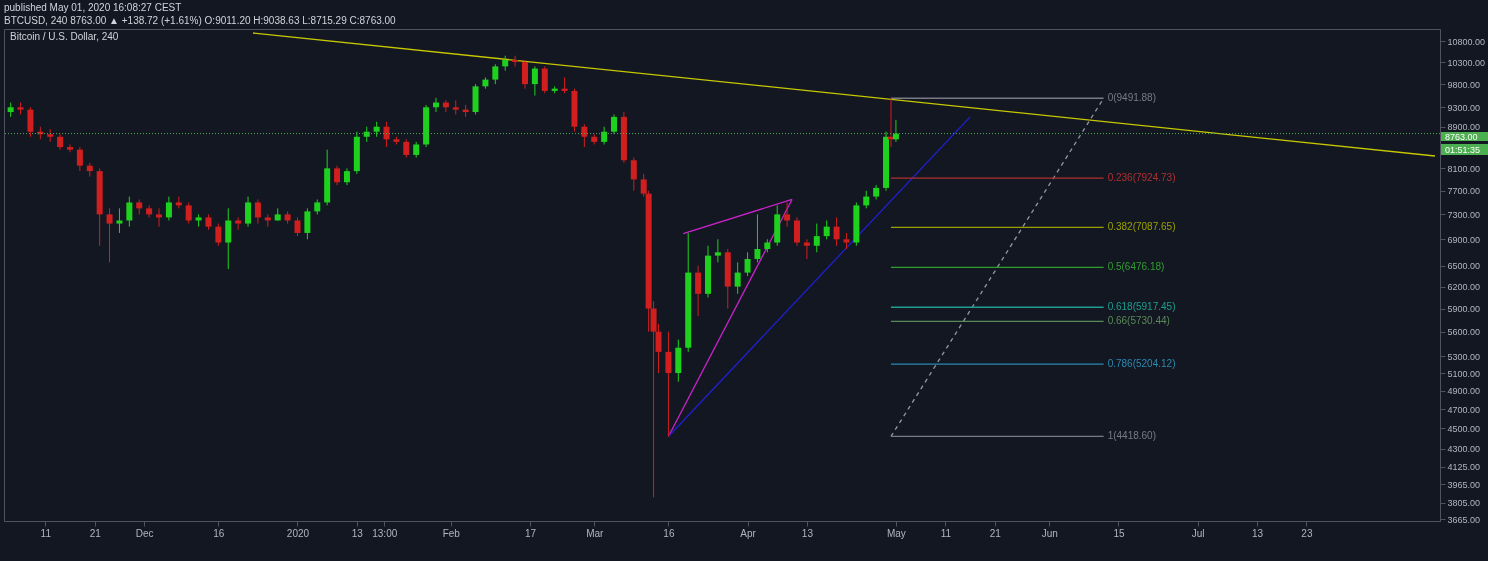  Describe the element at coordinates (1464, 373) in the screenshot. I see `y-tick-label: 5100.00` at that location.